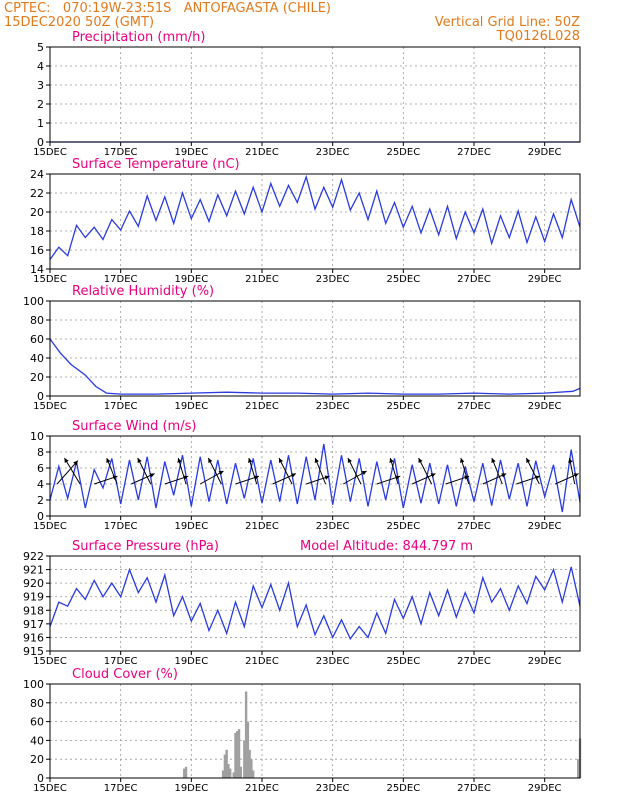 The height and width of the screenshot is (800, 618). What do you see at coordinates (262, 788) in the screenshot?
I see `cloud-cover-xtick-label: 21DEC` at bounding box center [262, 788].